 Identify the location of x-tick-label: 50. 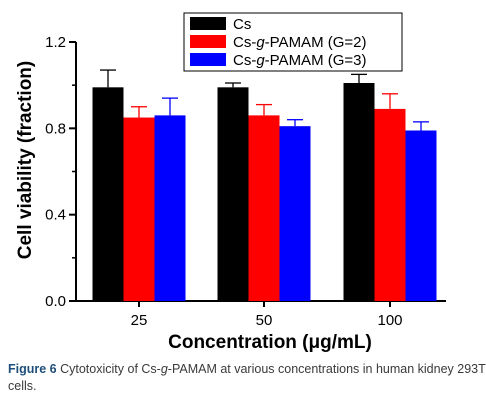
(264, 320).